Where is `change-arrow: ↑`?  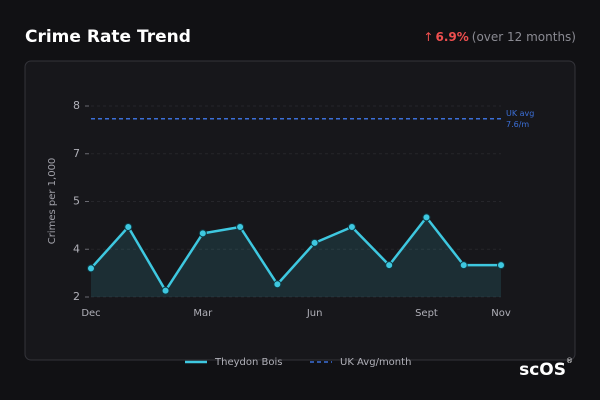 change-arrow: ↑ is located at coordinates (428, 37).